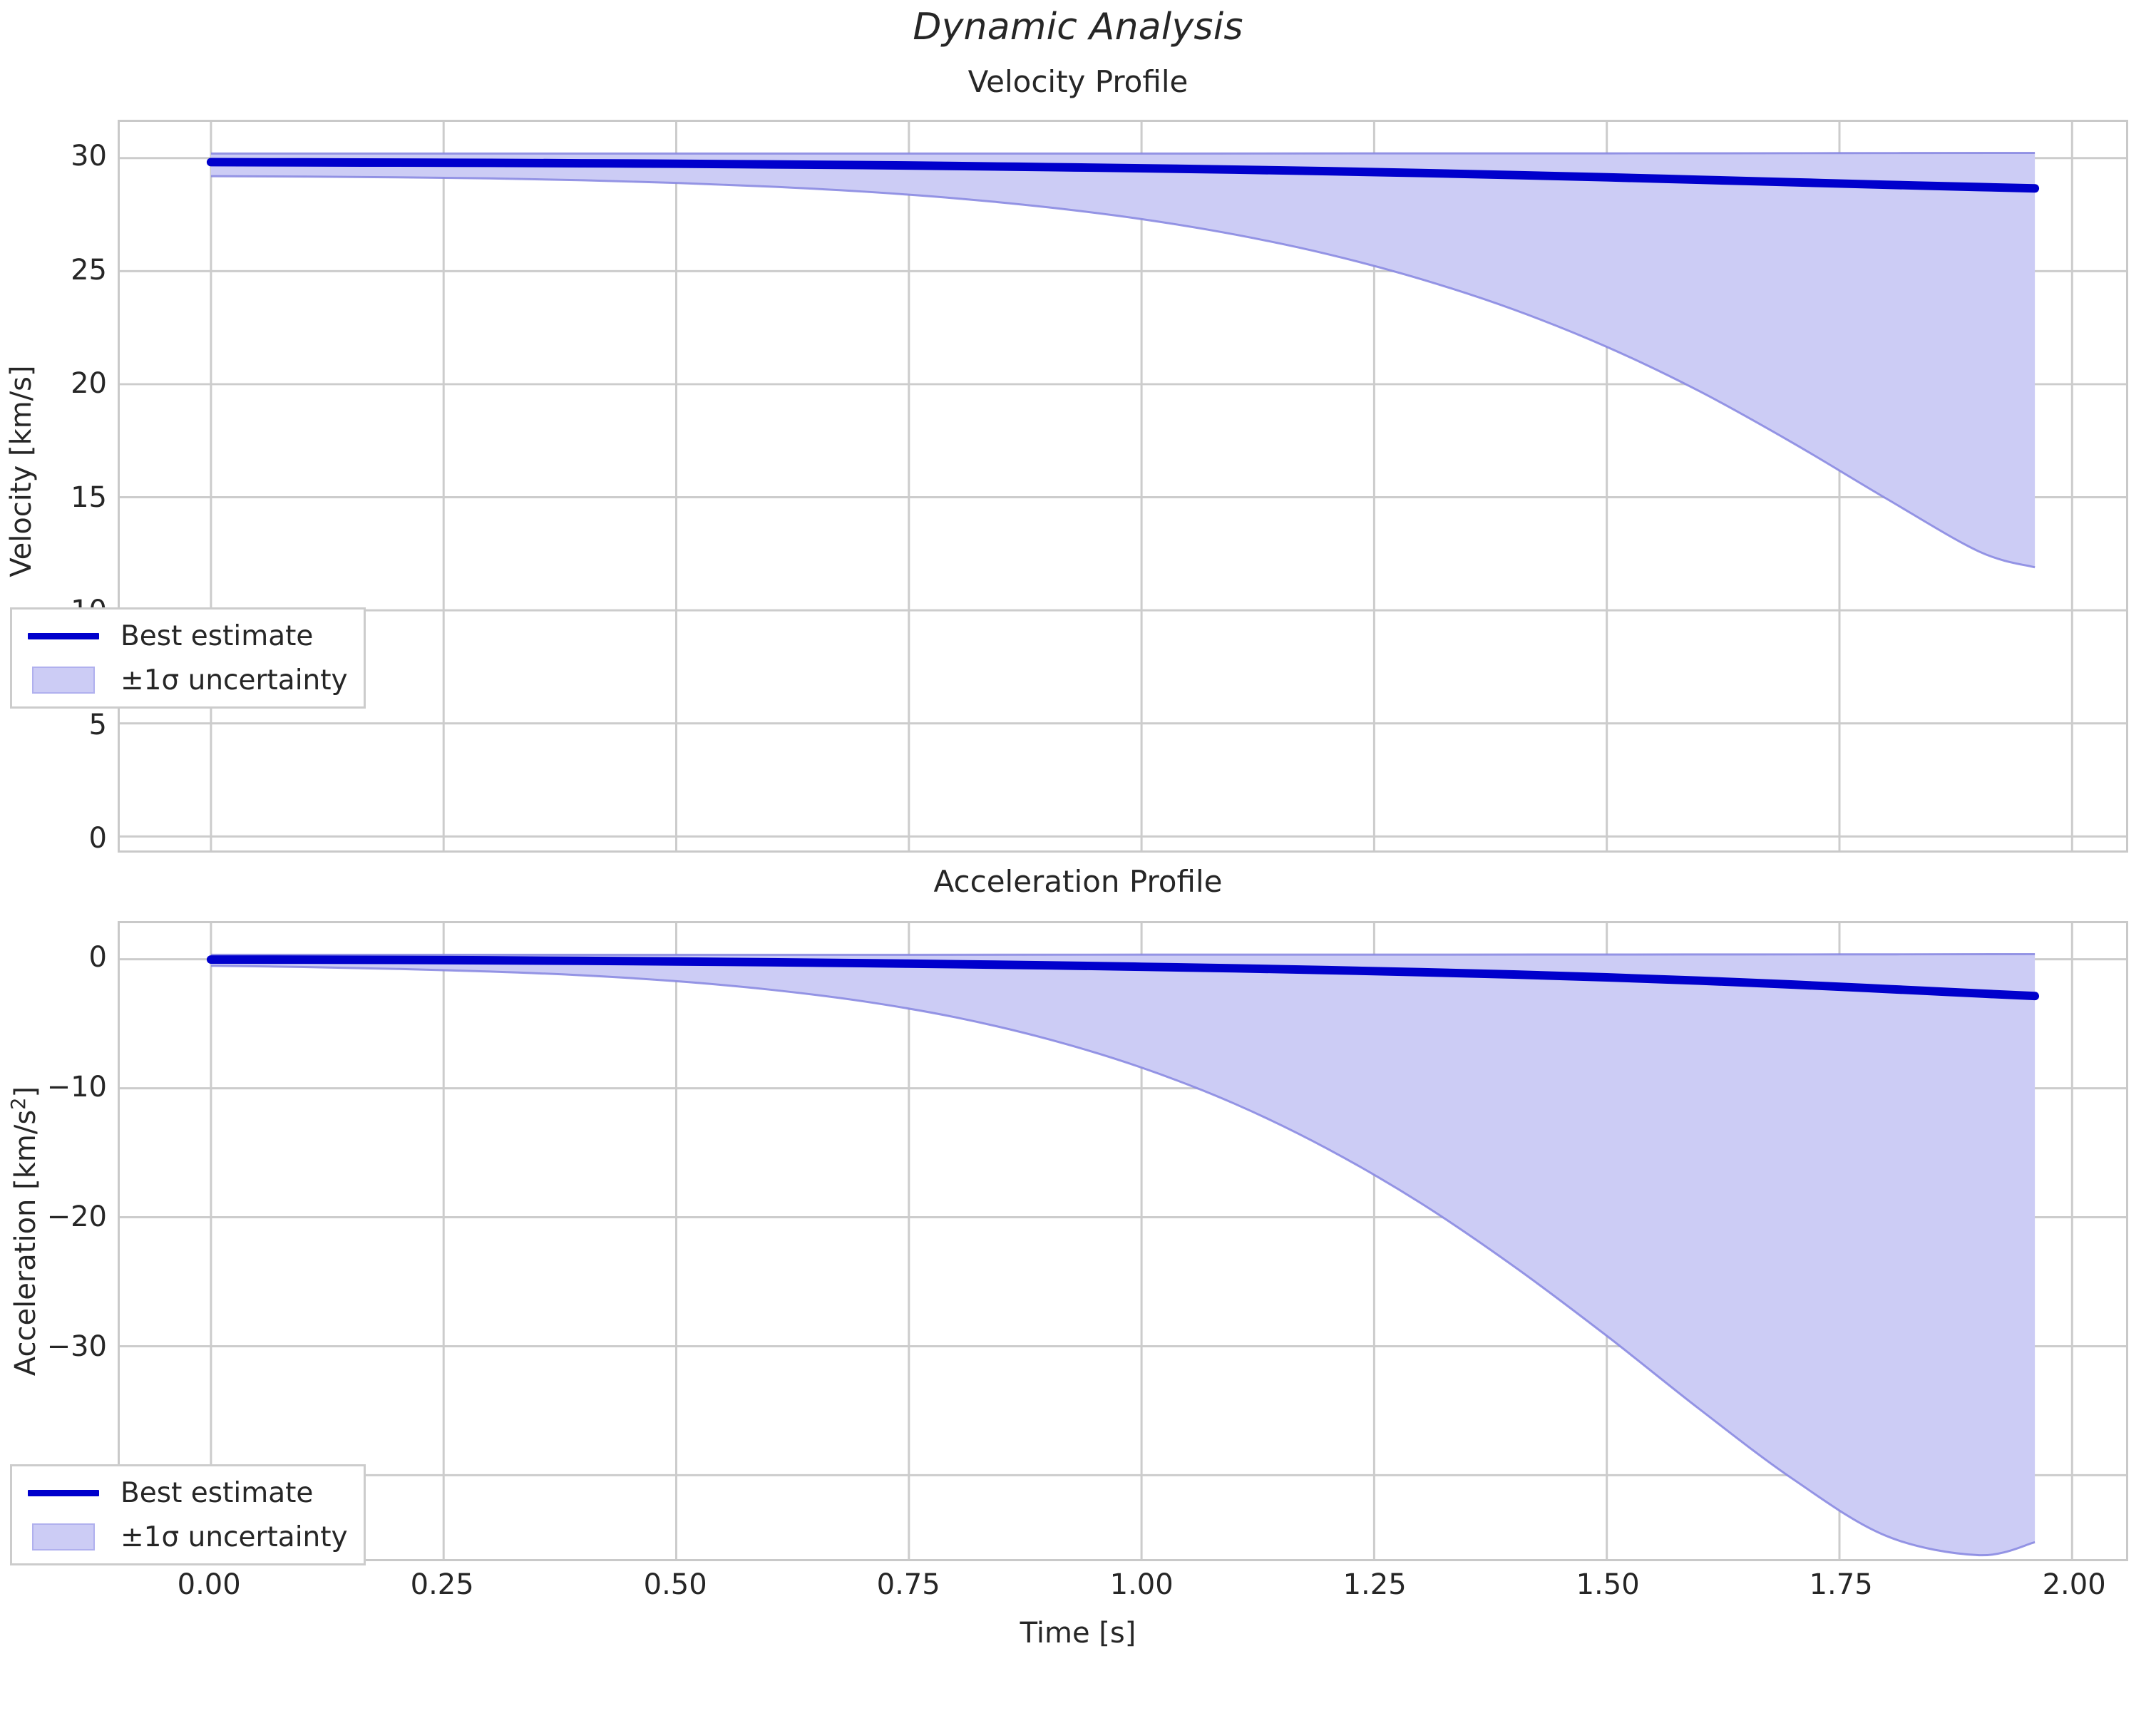  What do you see at coordinates (76, 1217) in the screenshot?
I see `acceleration-ytick-2: −20` at bounding box center [76, 1217].